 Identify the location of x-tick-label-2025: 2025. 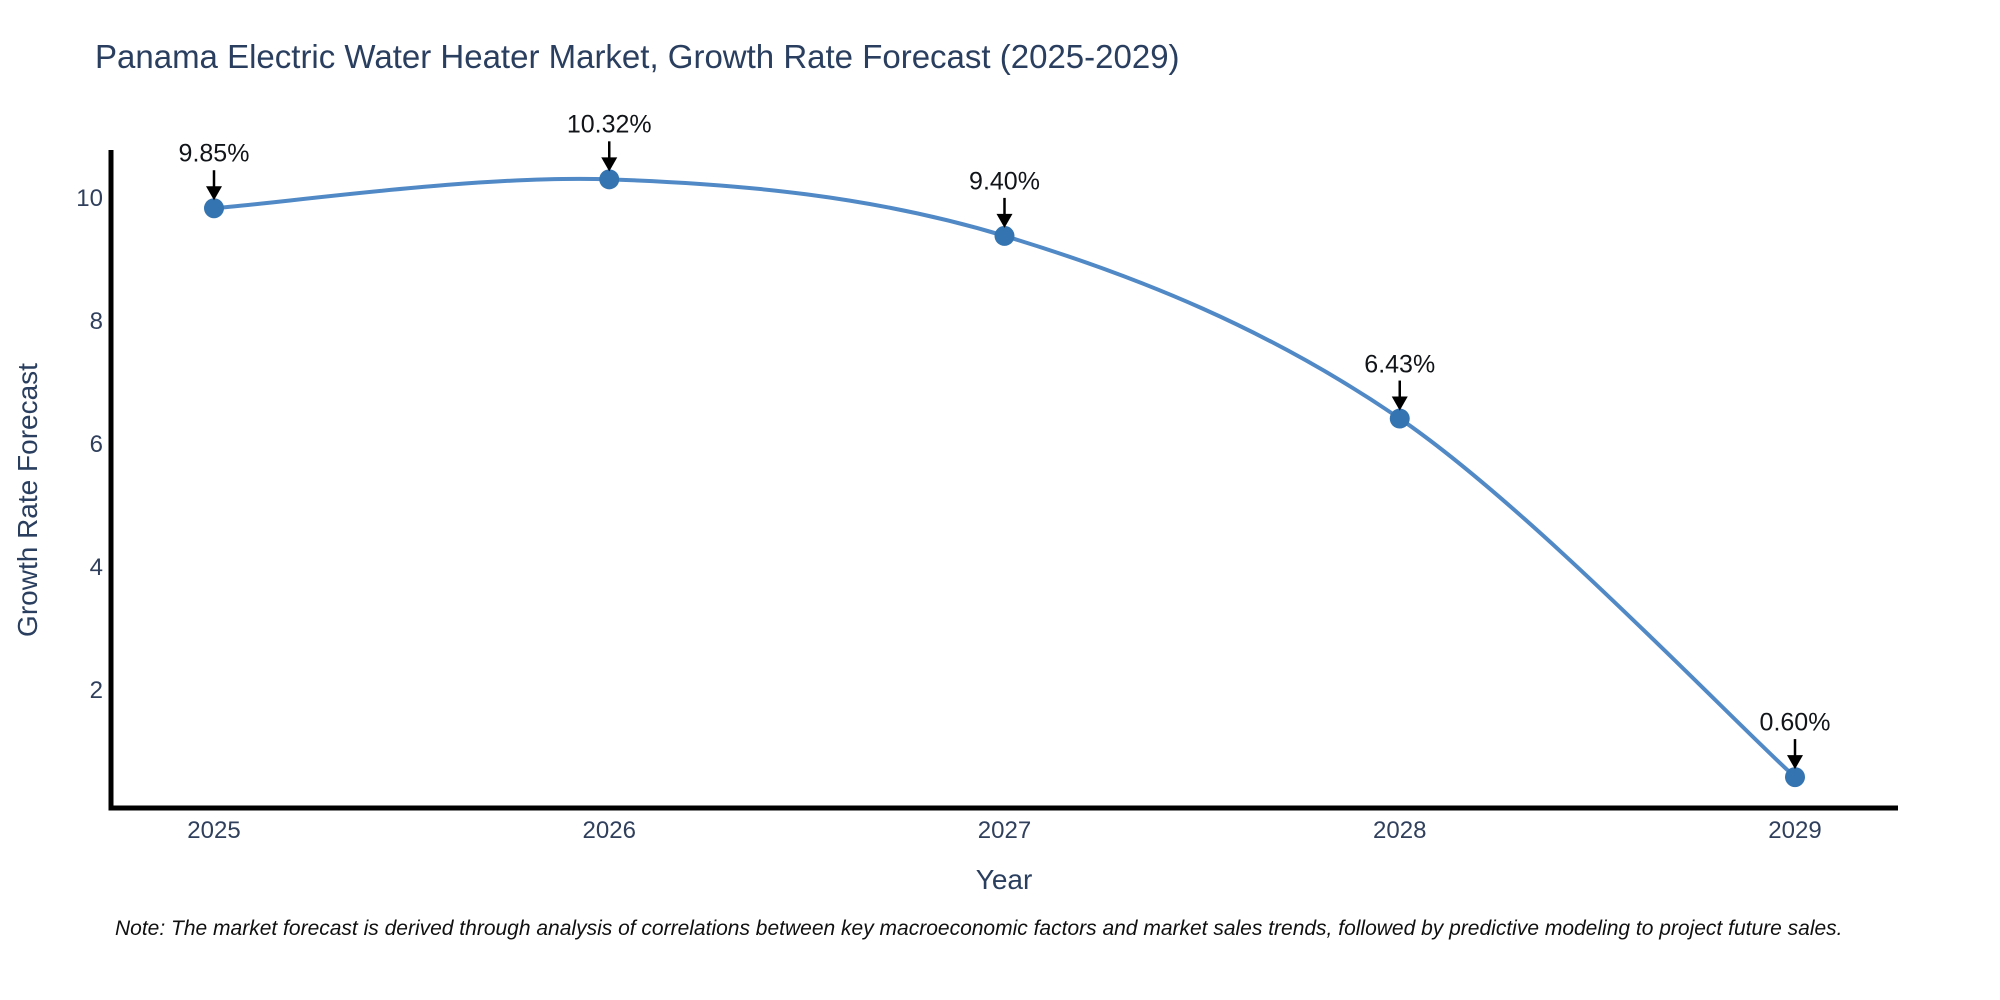
(214, 830).